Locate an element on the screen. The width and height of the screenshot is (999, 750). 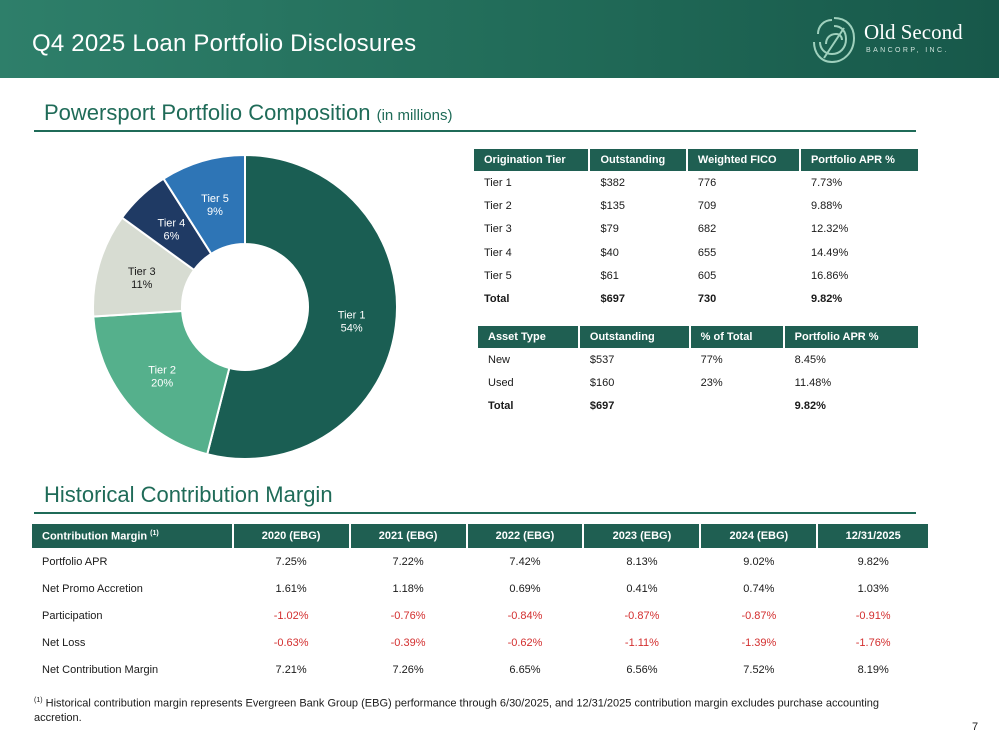
table-cell: 14.49% is located at coordinates (829, 252).